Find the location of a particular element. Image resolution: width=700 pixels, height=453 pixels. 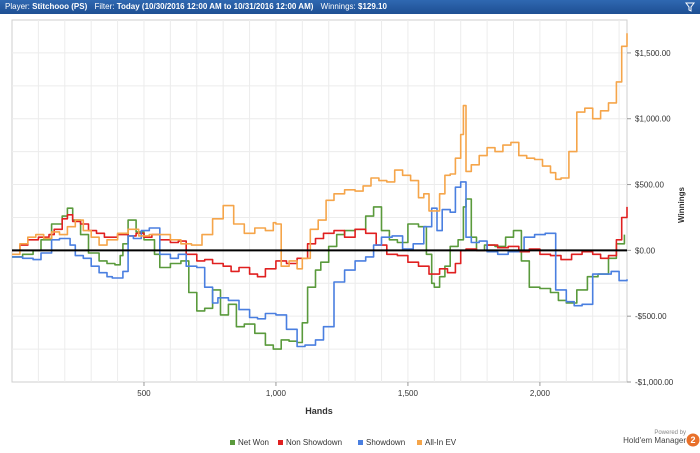

player-value: Stitchooo (PS) is located at coordinates (60, 6).